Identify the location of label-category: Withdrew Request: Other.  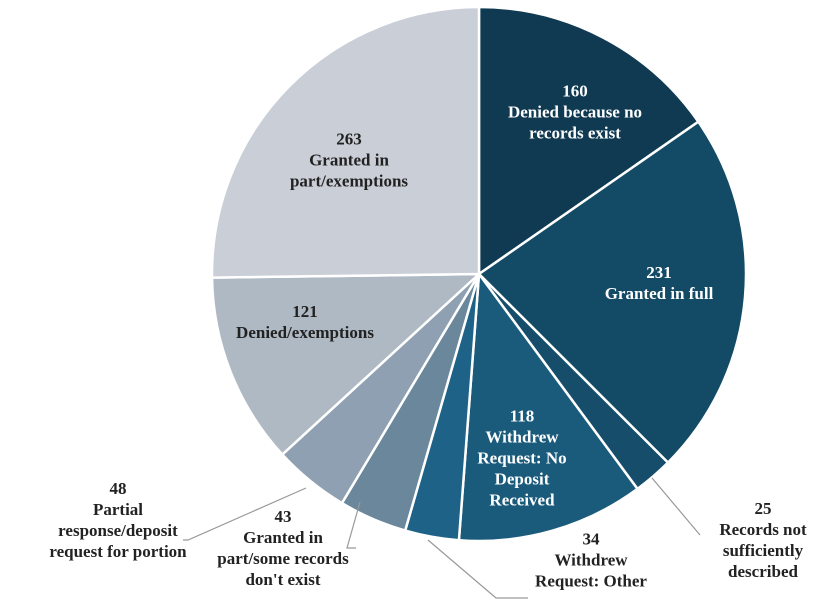
(591, 570).